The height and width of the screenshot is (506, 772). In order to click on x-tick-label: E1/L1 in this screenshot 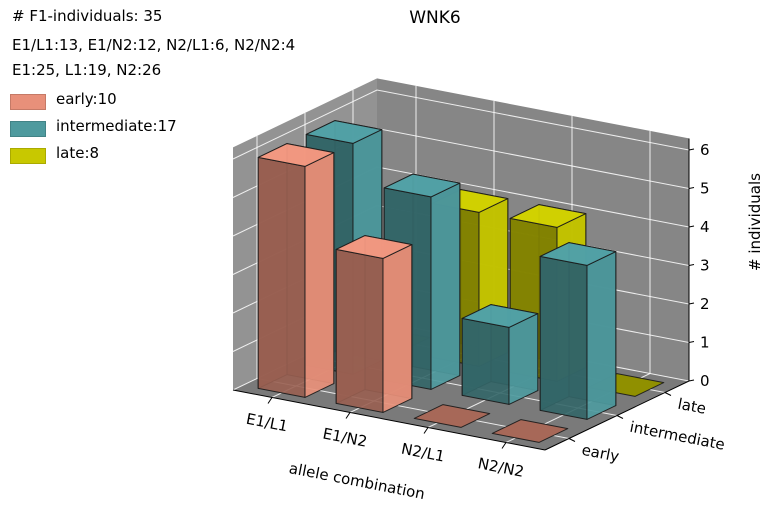, I will do `click(267, 423)`.